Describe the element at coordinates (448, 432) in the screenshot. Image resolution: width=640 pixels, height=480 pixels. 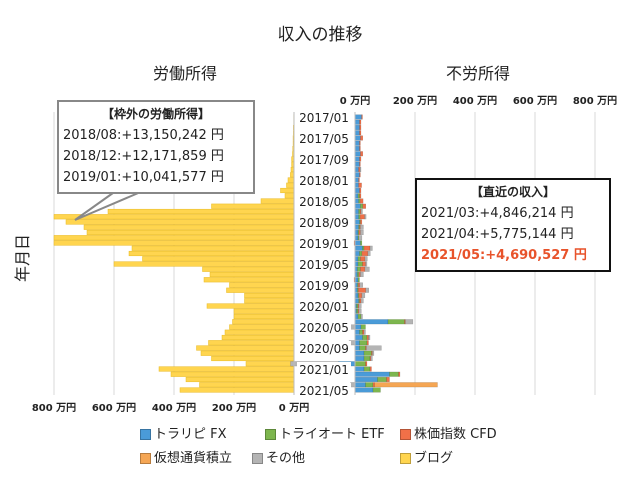
I see `legend-item-cfd: 株価指数 CFD` at that location.